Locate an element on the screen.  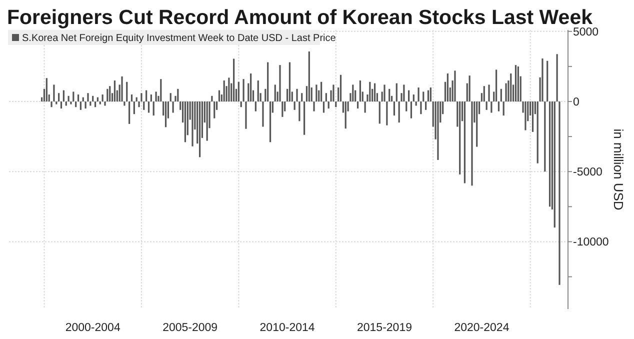
x-tick-label: 2010-2014 is located at coordinates (288, 328).